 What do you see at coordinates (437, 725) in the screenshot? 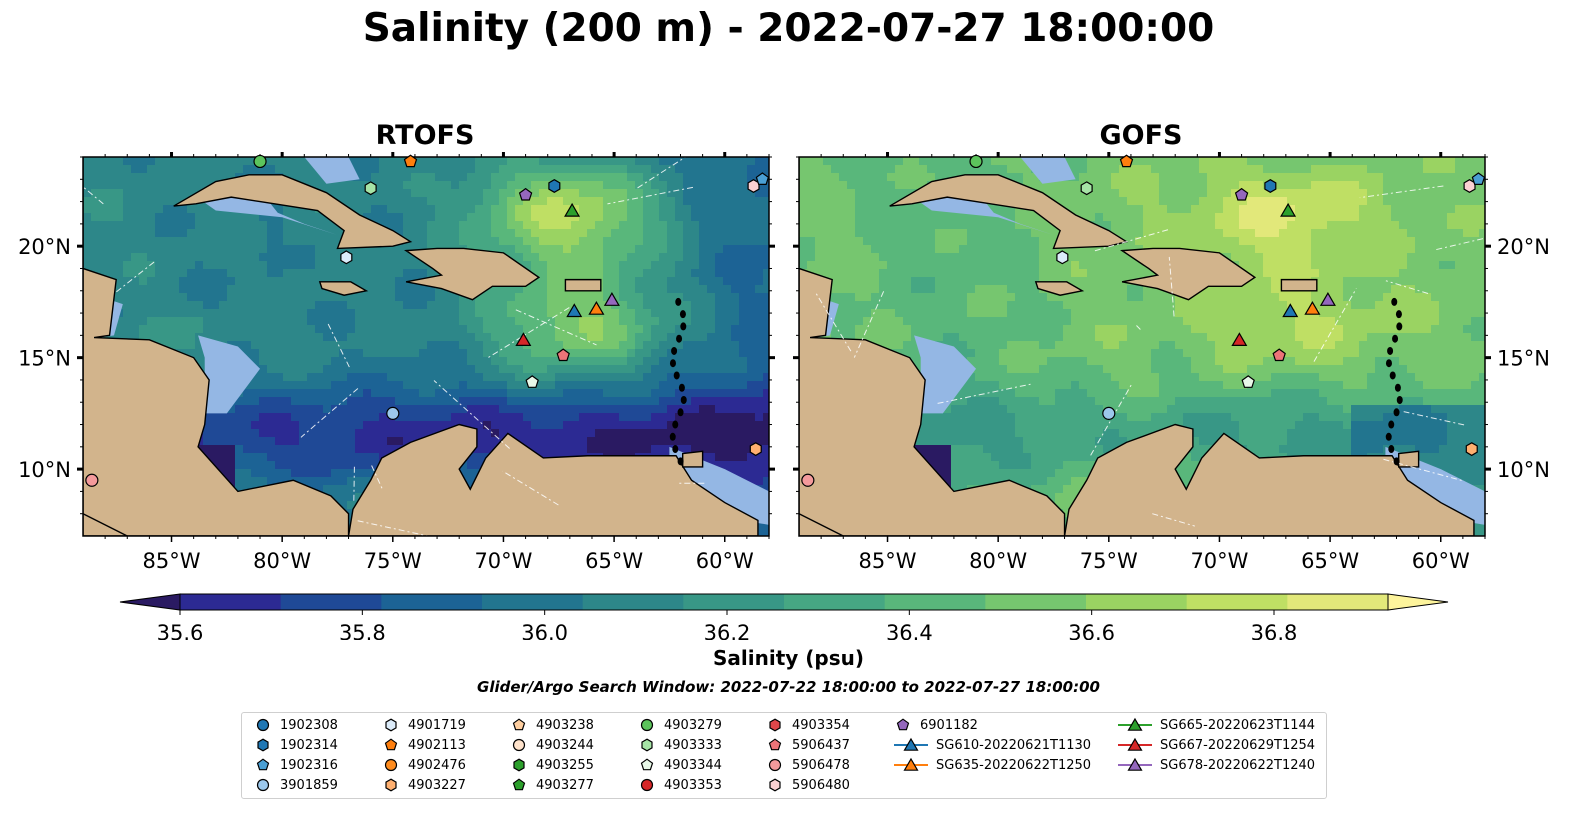
I see `legend-label: 4901719` at bounding box center [437, 725].